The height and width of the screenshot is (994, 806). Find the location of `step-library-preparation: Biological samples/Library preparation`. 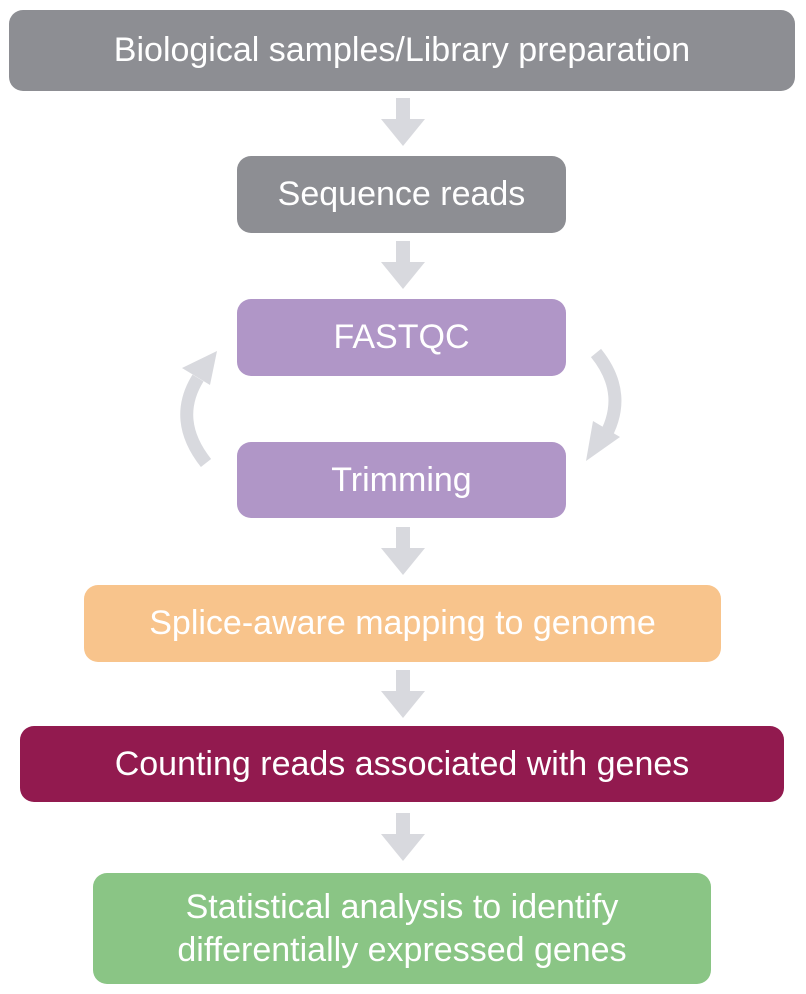

step-library-preparation: Biological samples/Library preparation is located at coordinates (402, 50).